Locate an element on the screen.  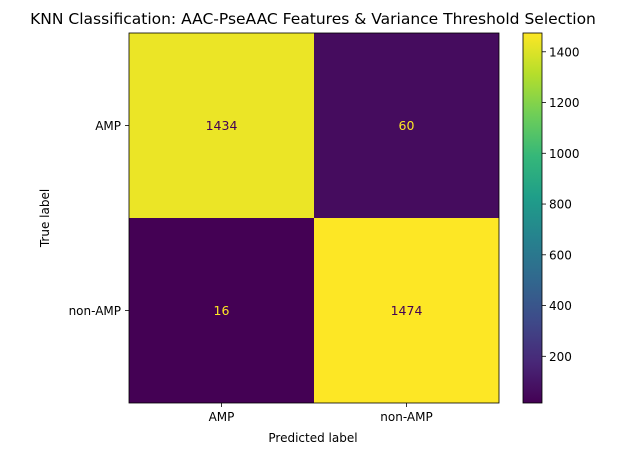
colorbar-tick-label: 600 is located at coordinates (560, 255).